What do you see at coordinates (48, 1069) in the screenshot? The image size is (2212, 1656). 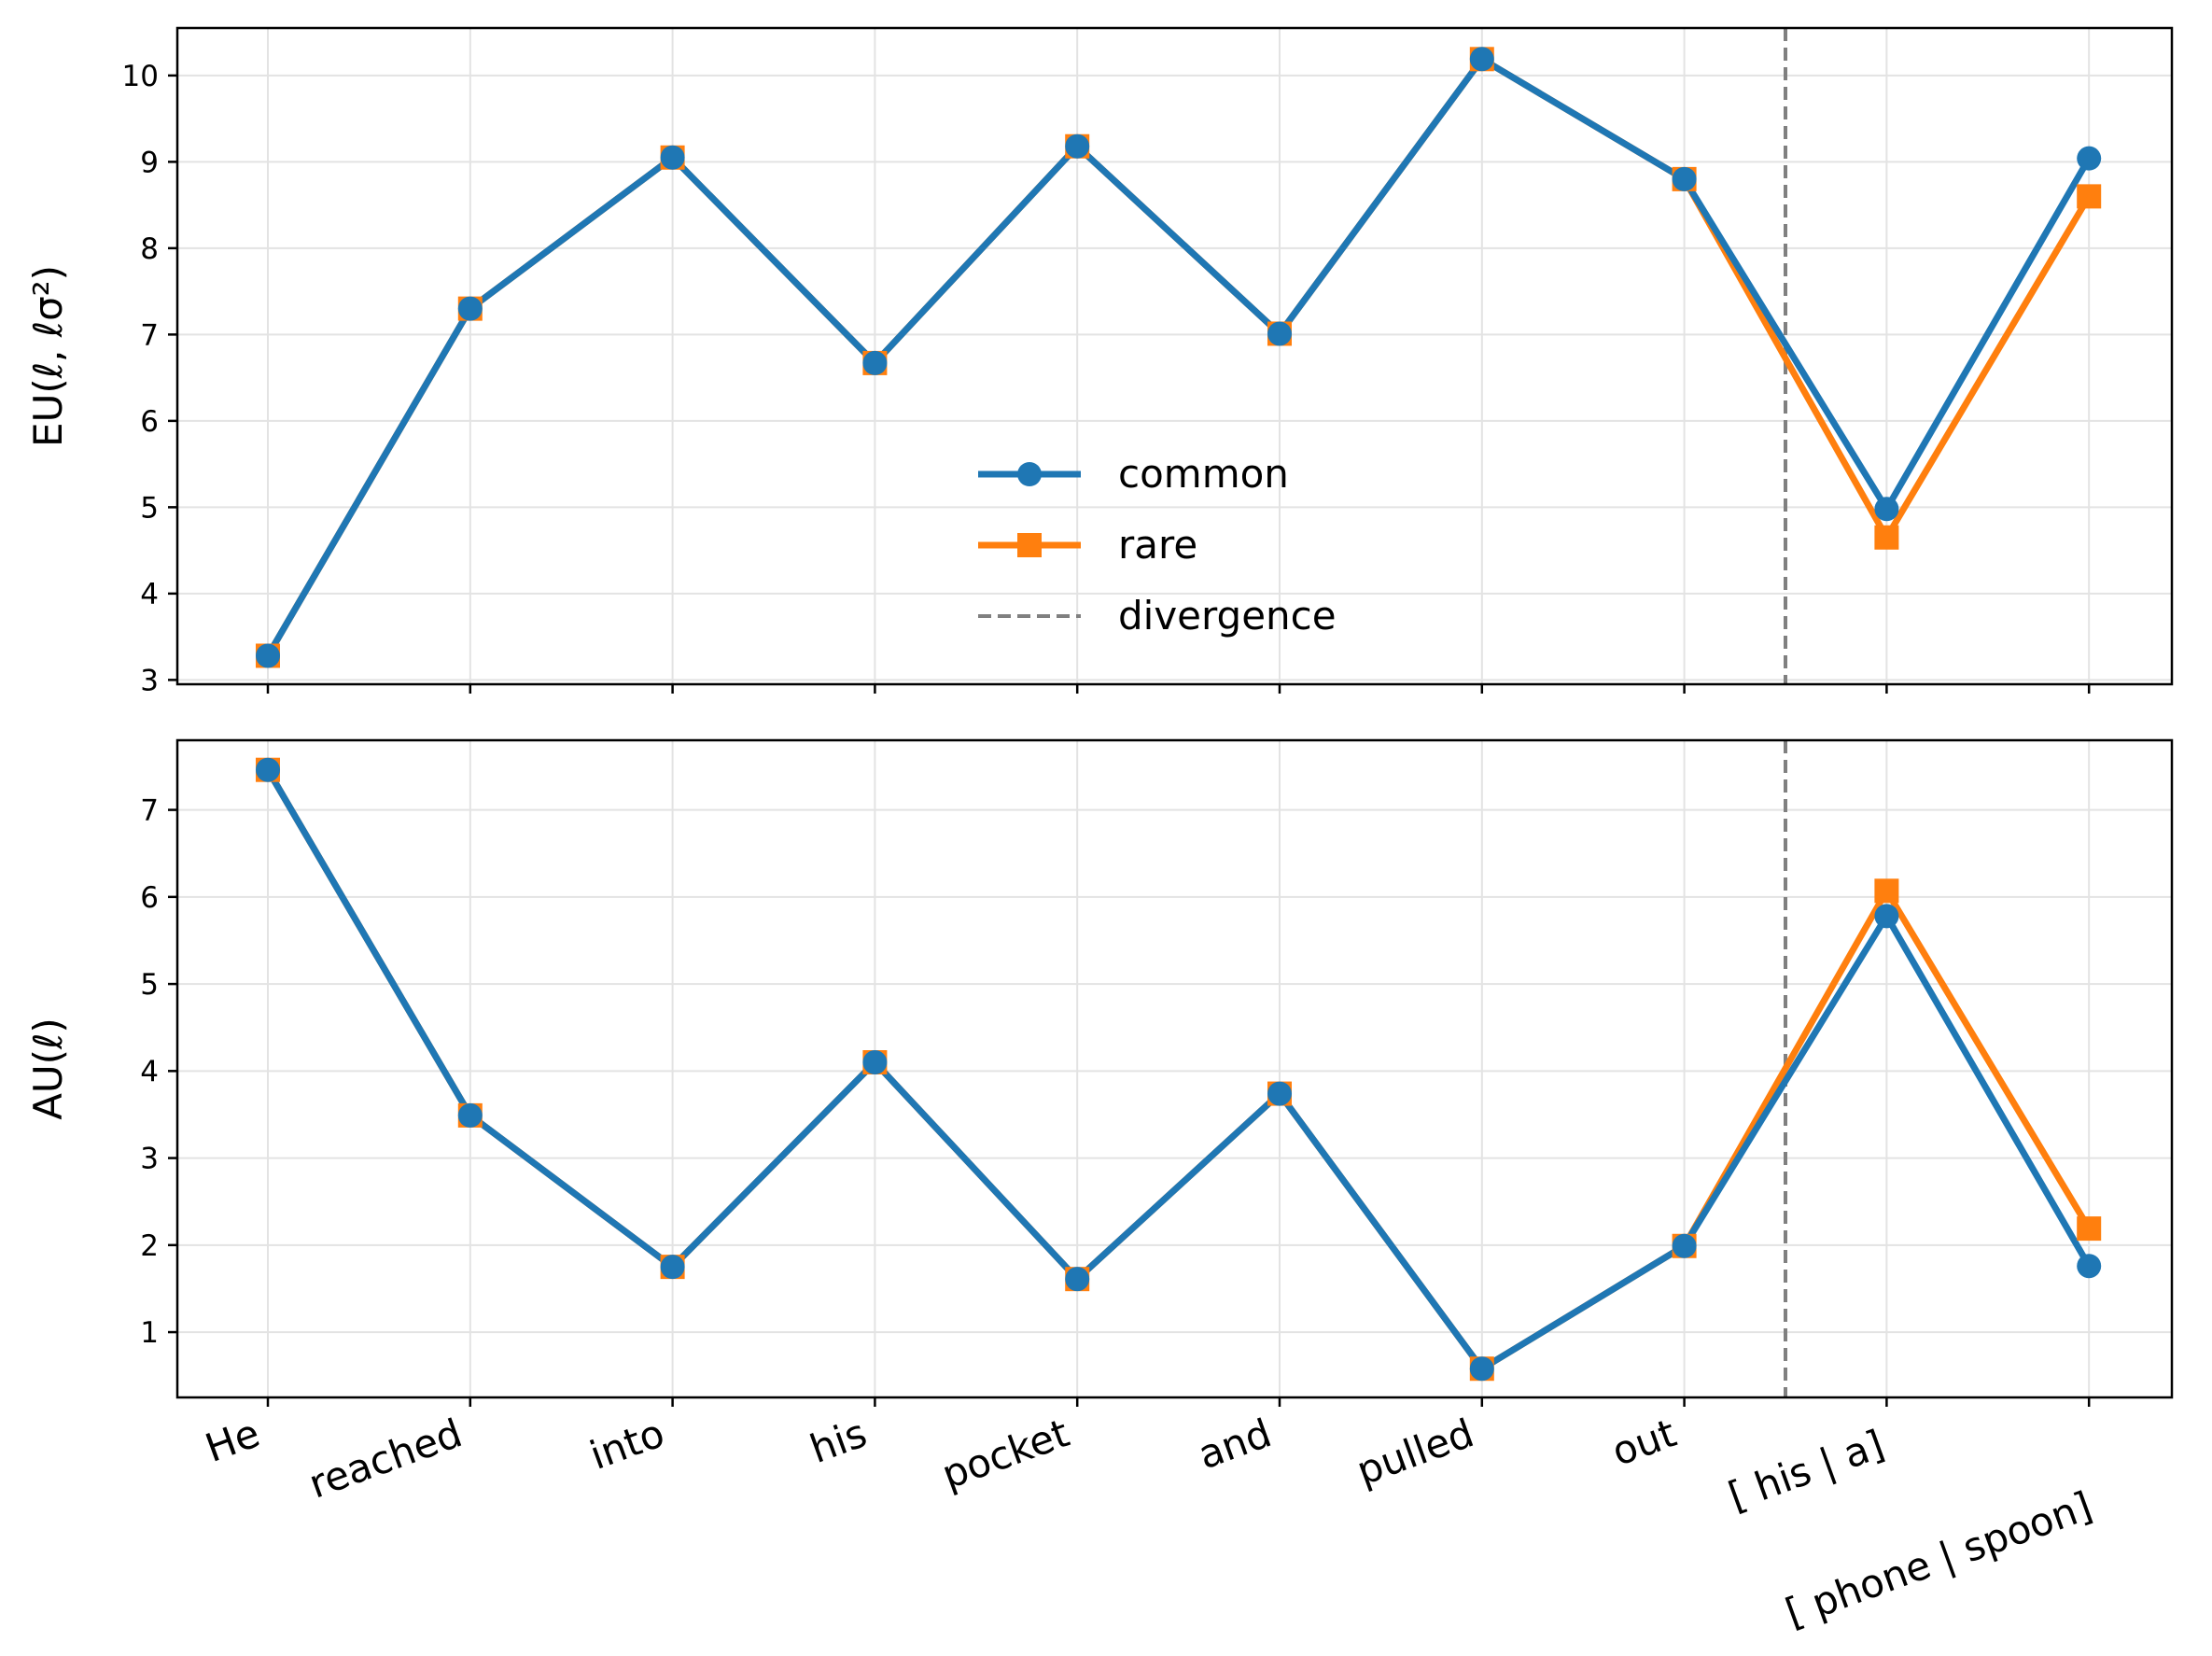 I see `y-axis-label: AU(ℓ)` at bounding box center [48, 1069].